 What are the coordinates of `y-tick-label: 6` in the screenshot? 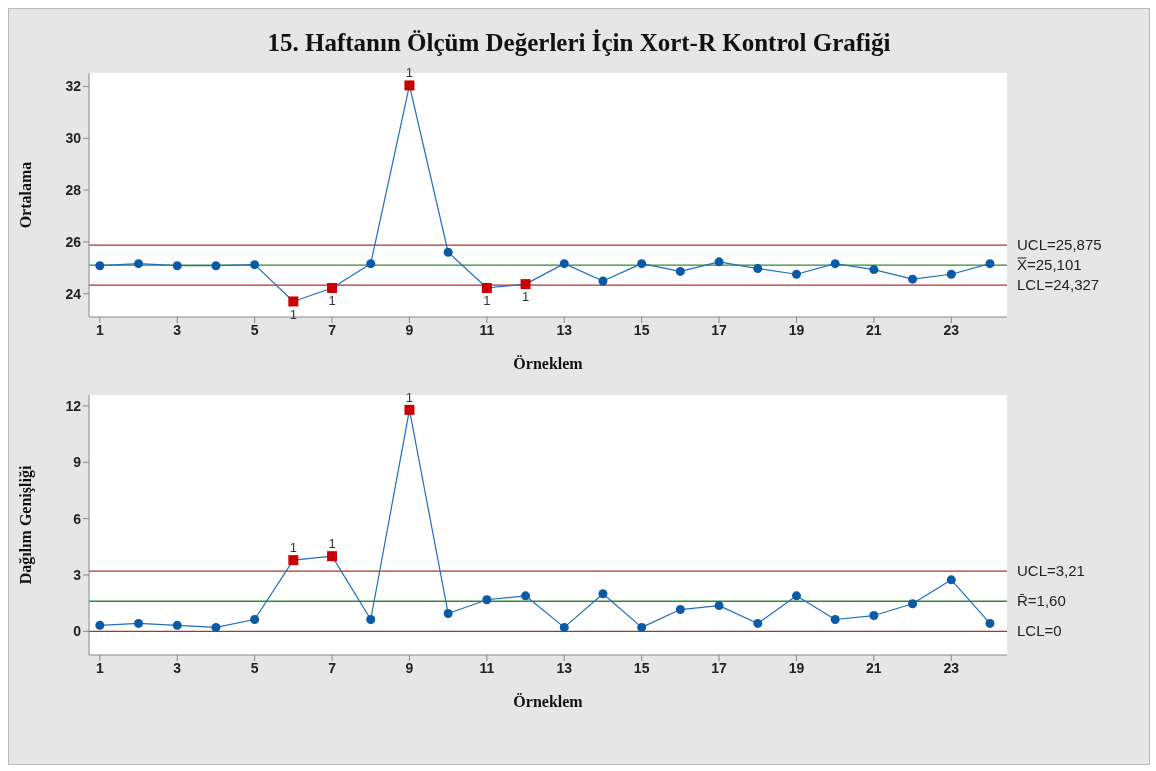 It's located at (77, 518).